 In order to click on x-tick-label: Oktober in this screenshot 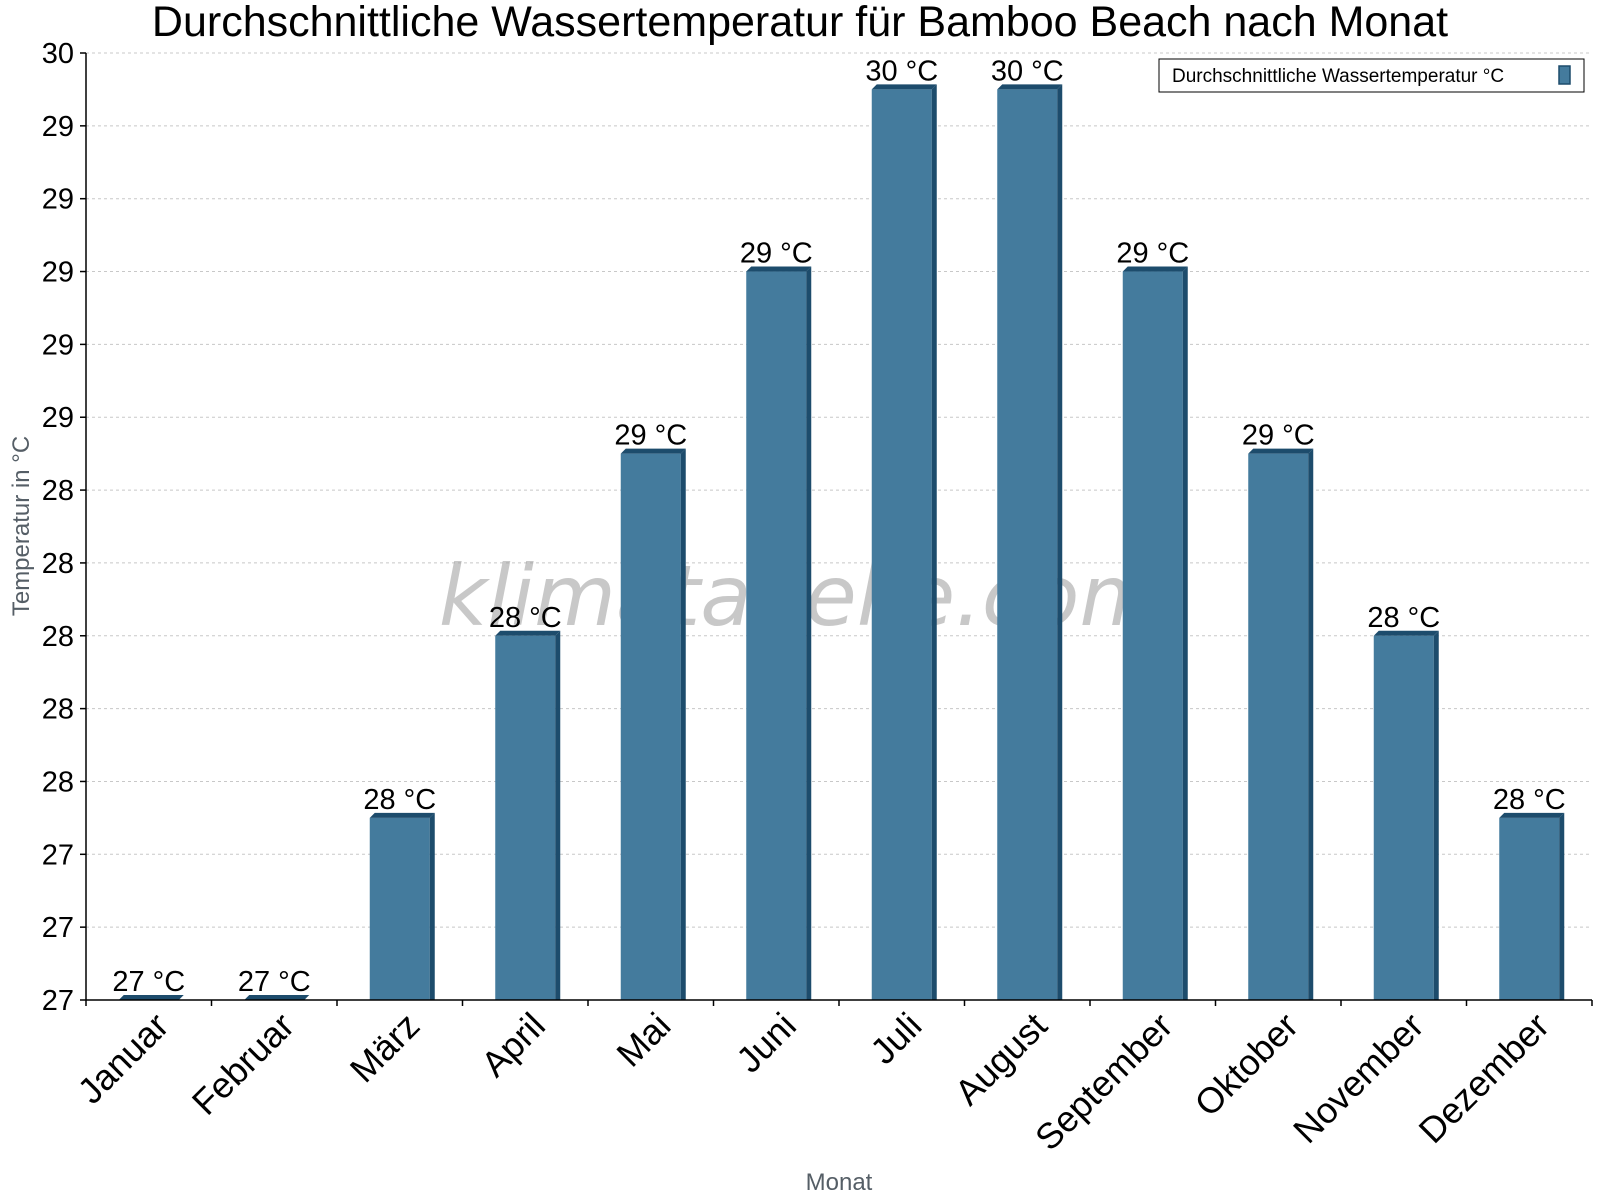, I will do `click(1246, 1065)`.